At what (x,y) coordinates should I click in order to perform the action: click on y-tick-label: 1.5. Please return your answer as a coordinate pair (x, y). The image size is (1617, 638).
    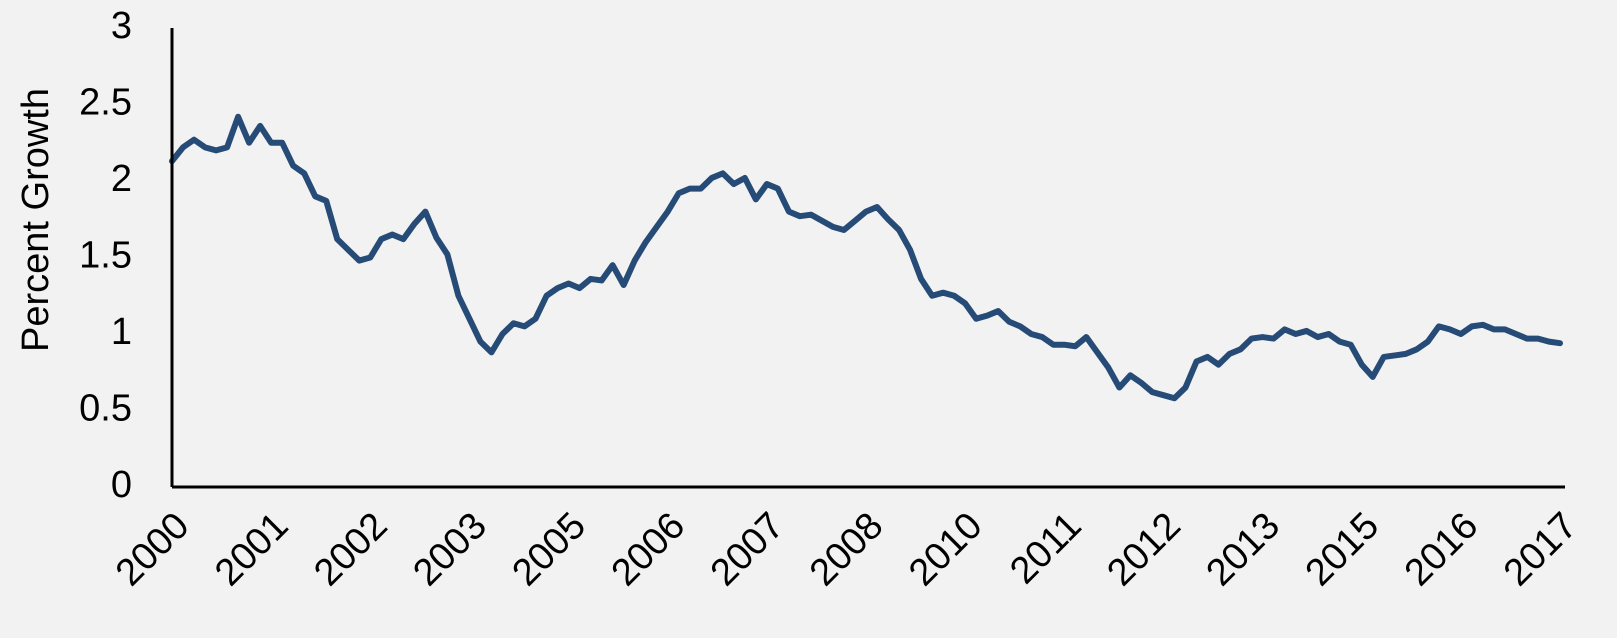
    Looking at the image, I should click on (105, 256).